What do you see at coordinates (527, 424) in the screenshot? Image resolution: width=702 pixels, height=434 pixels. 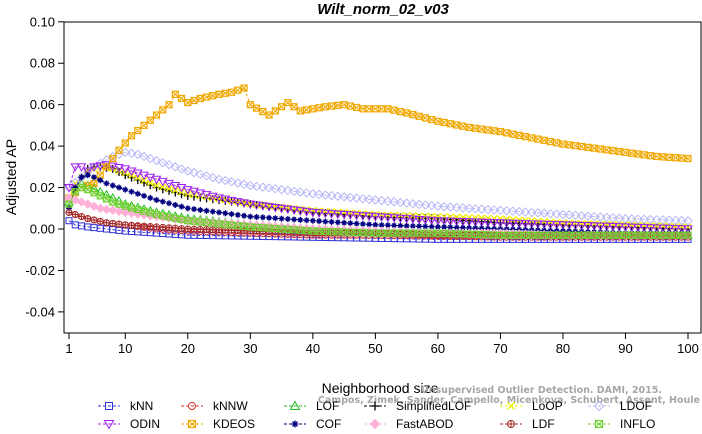 I see `legend-item-ldf: LDF` at bounding box center [527, 424].